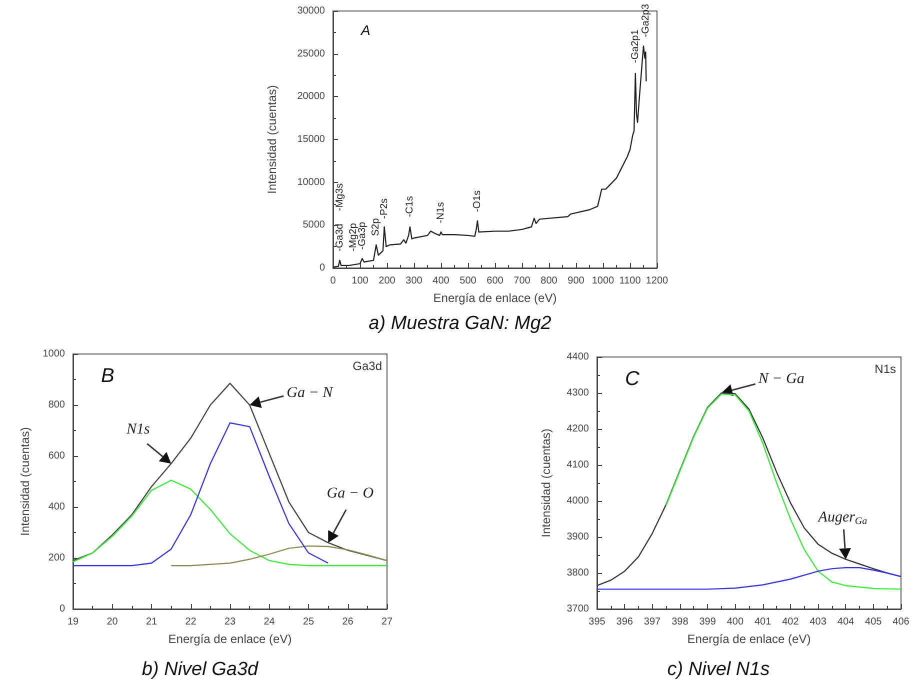 The width and height of the screenshot is (917, 686). Describe the element at coordinates (308, 622) in the screenshot. I see `x-tick-label: 25` at that location.